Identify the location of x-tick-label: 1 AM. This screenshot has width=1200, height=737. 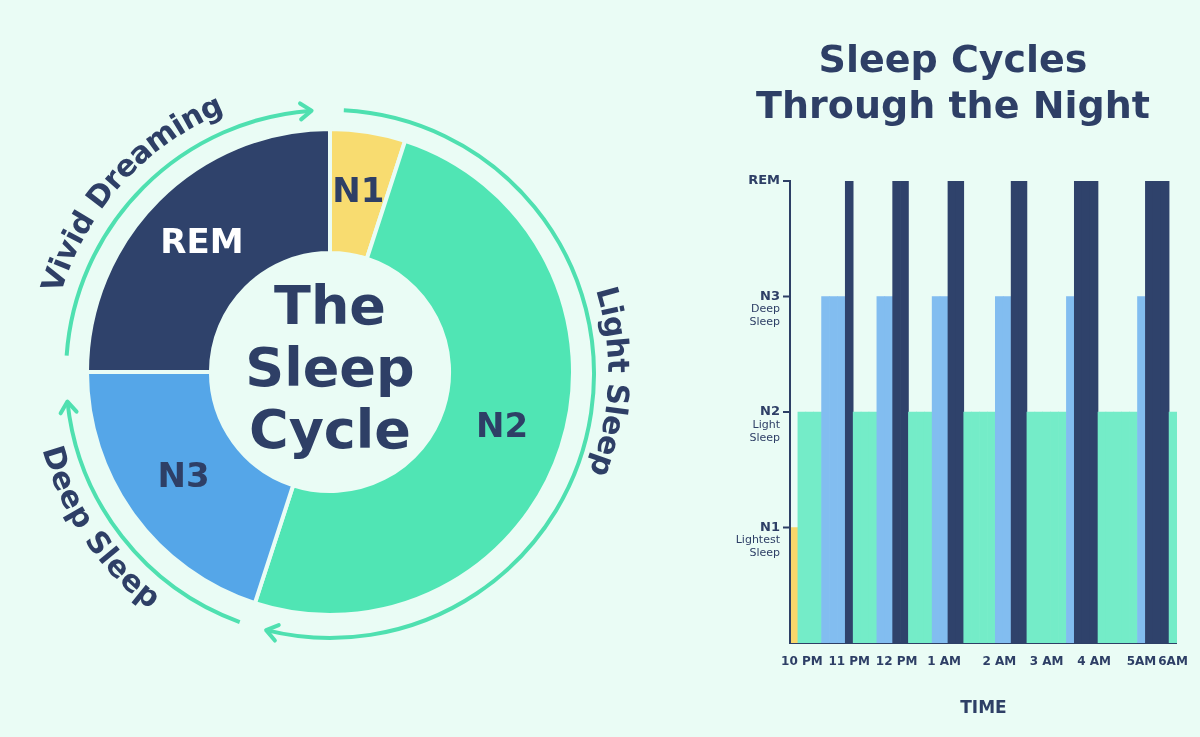
(944, 661).